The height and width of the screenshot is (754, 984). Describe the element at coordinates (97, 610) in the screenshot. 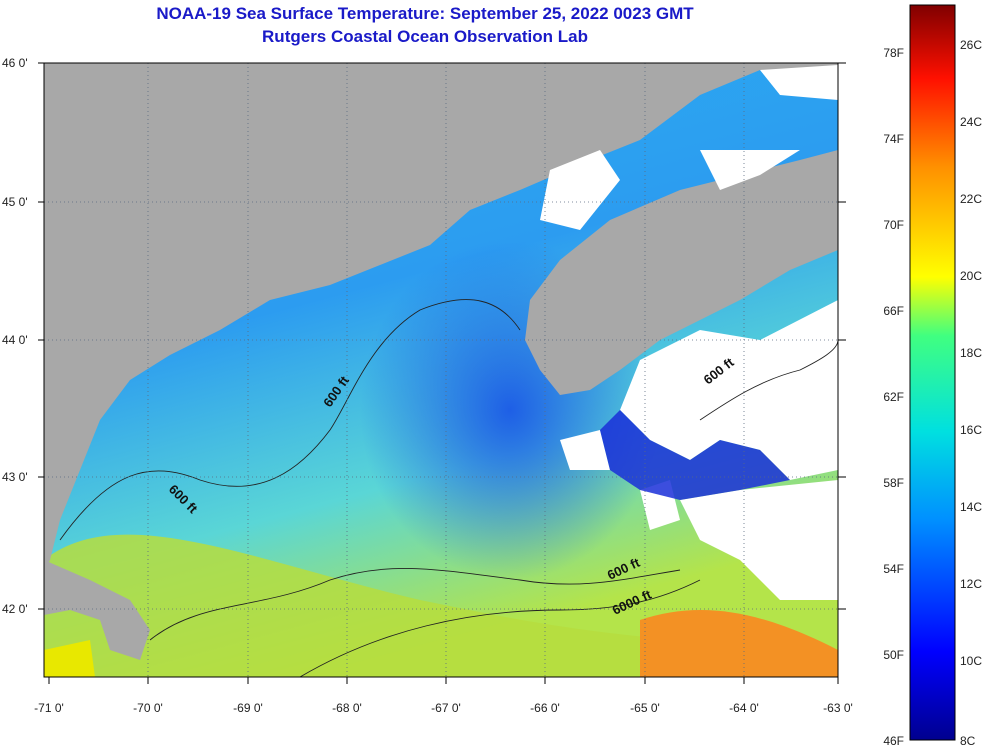

I see `cape-cod-land` at that location.